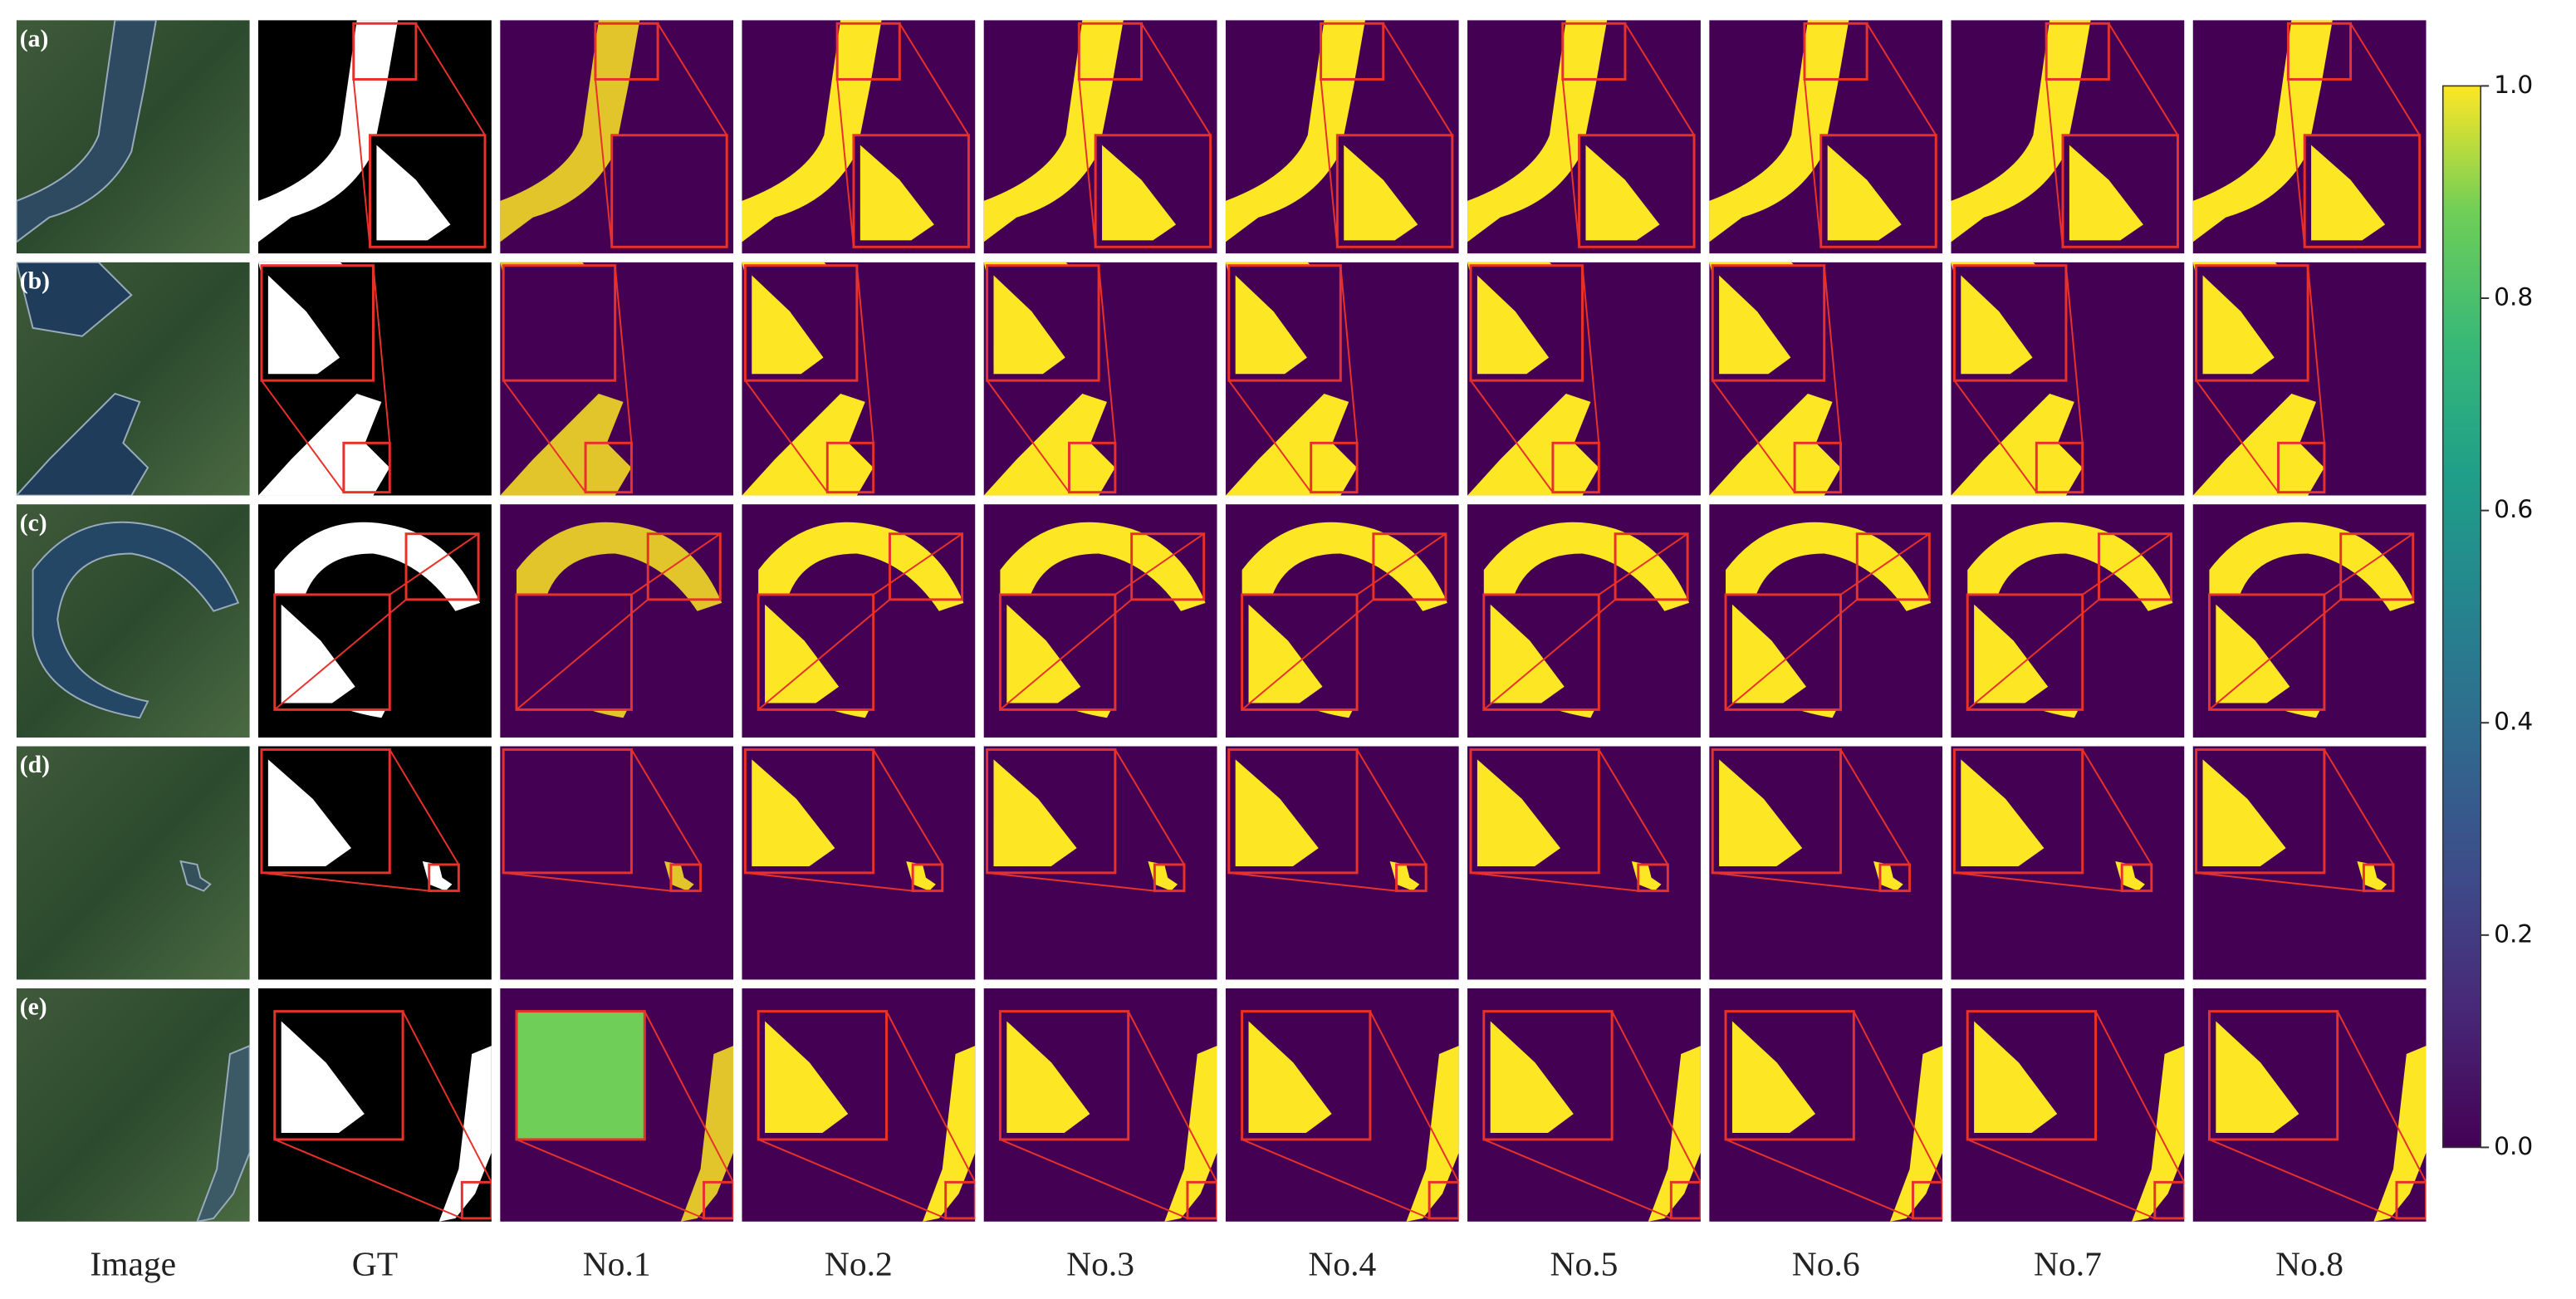 The image size is (2576, 1299). What do you see at coordinates (35, 280) in the screenshot?
I see `row-label: (b)` at bounding box center [35, 280].